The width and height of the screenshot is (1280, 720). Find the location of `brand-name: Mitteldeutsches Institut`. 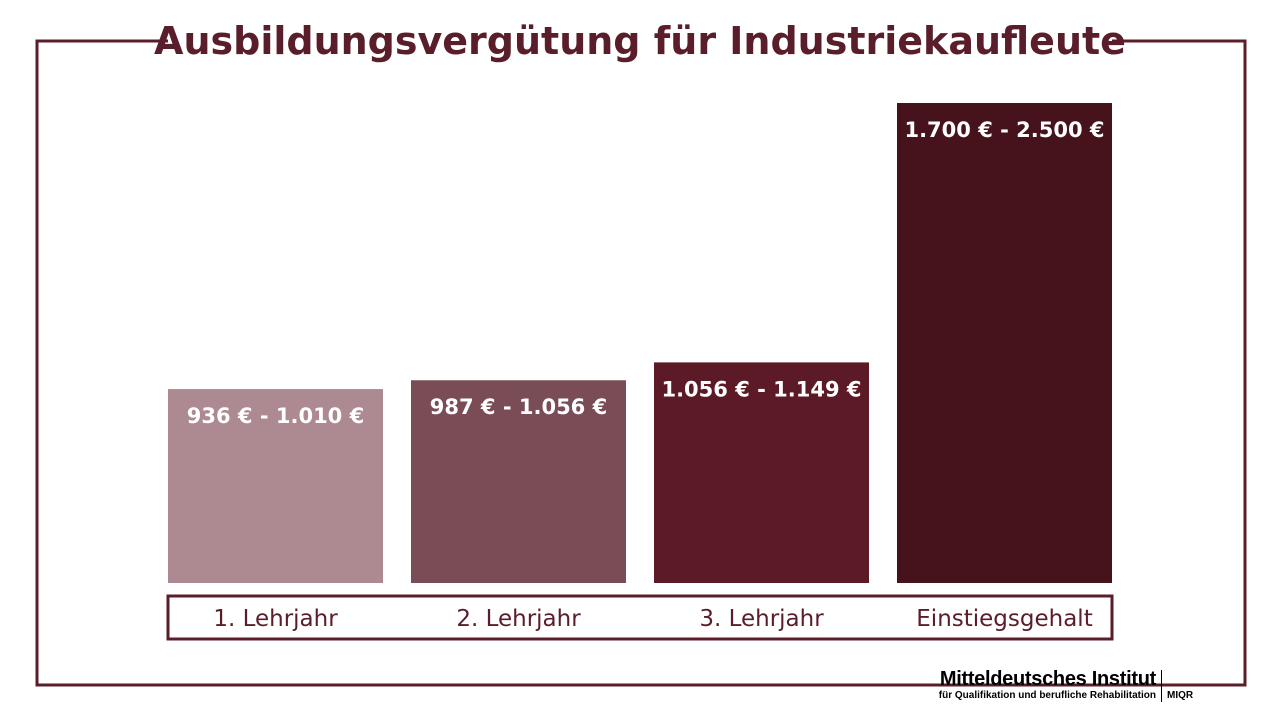

brand-name: Mitteldeutsches Institut is located at coordinates (1047, 679).